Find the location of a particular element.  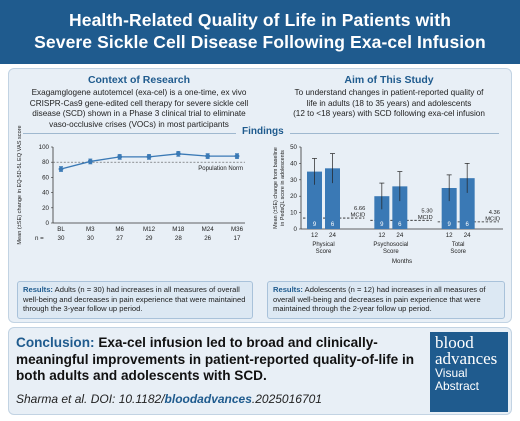

x-axis-label: Months is located at coordinates (402, 261).